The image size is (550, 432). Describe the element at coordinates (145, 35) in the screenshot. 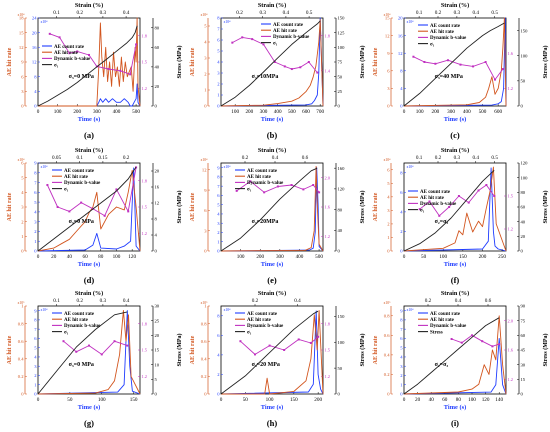

I see `b-tick-label: 1.8` at that location.